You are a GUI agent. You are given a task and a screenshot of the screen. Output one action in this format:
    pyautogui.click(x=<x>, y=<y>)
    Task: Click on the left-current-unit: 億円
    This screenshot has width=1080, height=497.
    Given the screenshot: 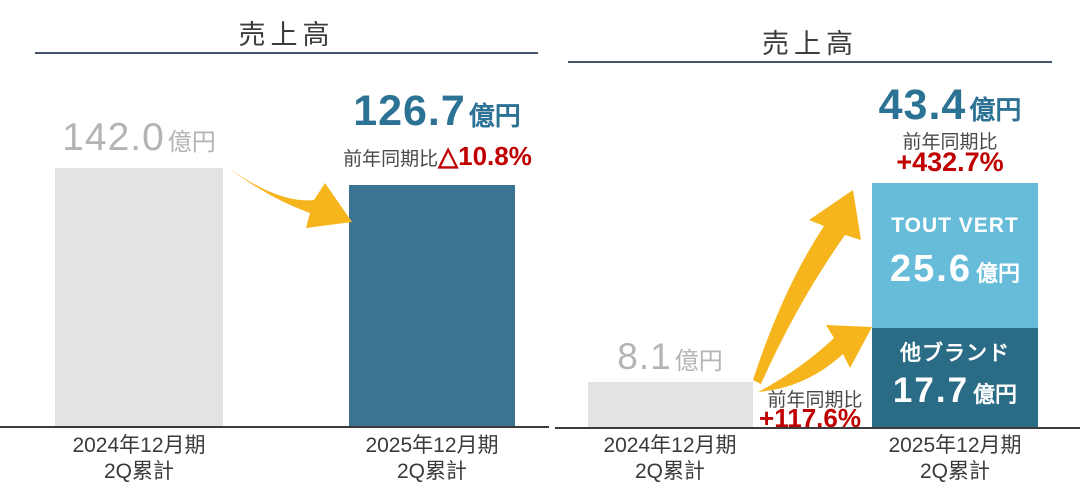 What is the action you would take?
    pyautogui.click(x=494, y=116)
    